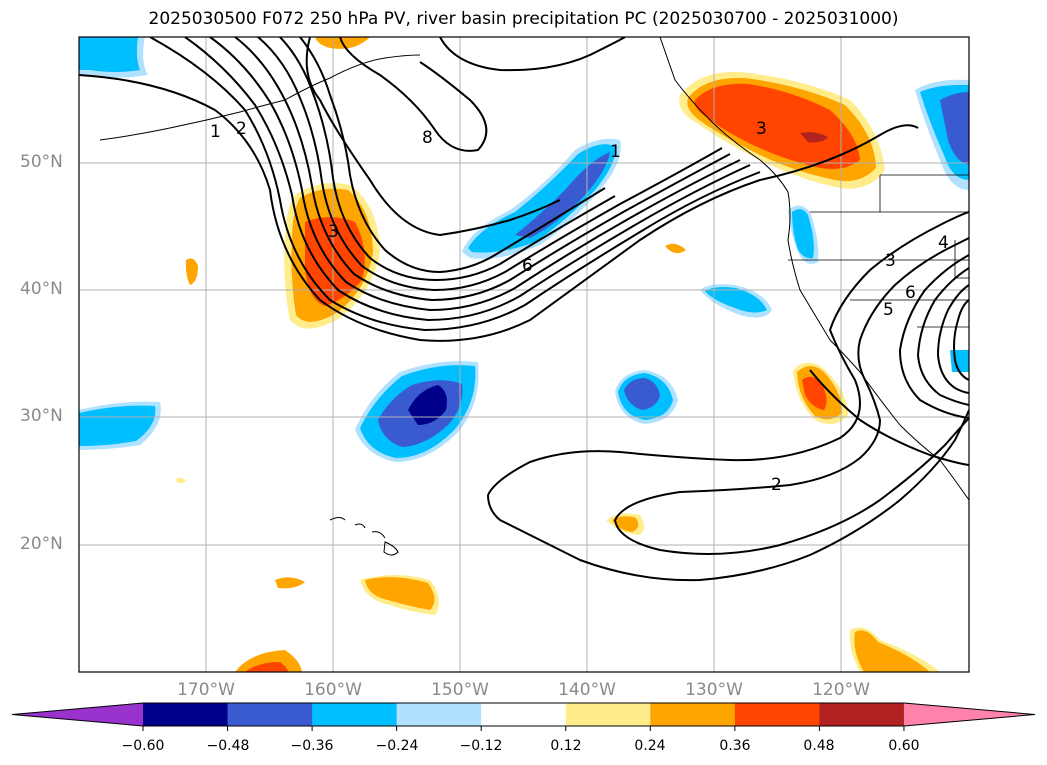 This screenshot has width=1047, height=765. What do you see at coordinates (77, 714) in the screenshot?
I see `colorbar-extend-min` at bounding box center [77, 714].